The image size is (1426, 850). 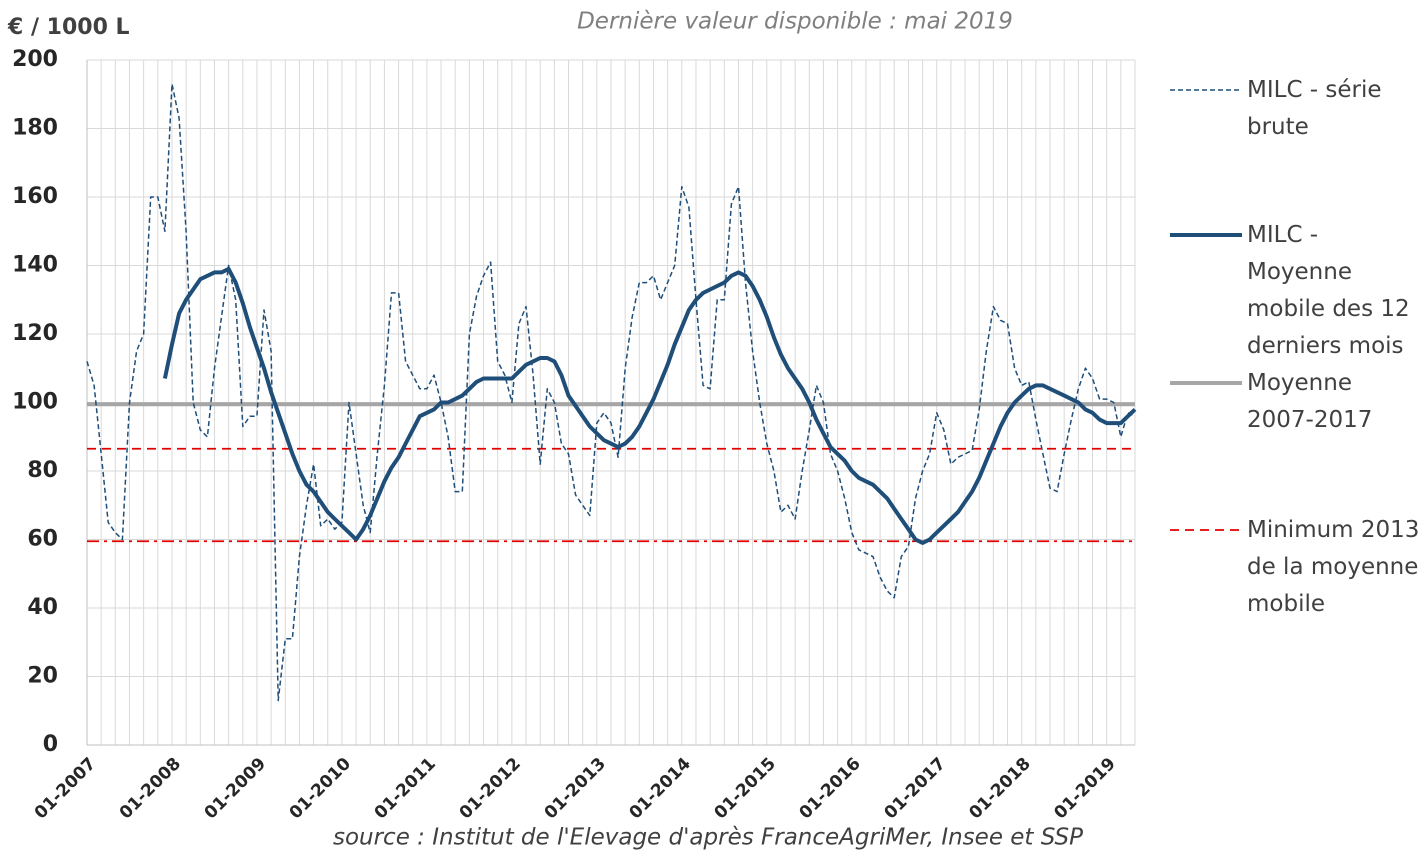 What do you see at coordinates (235, 788) in the screenshot?
I see `x-tick-label: 01-2009` at bounding box center [235, 788].